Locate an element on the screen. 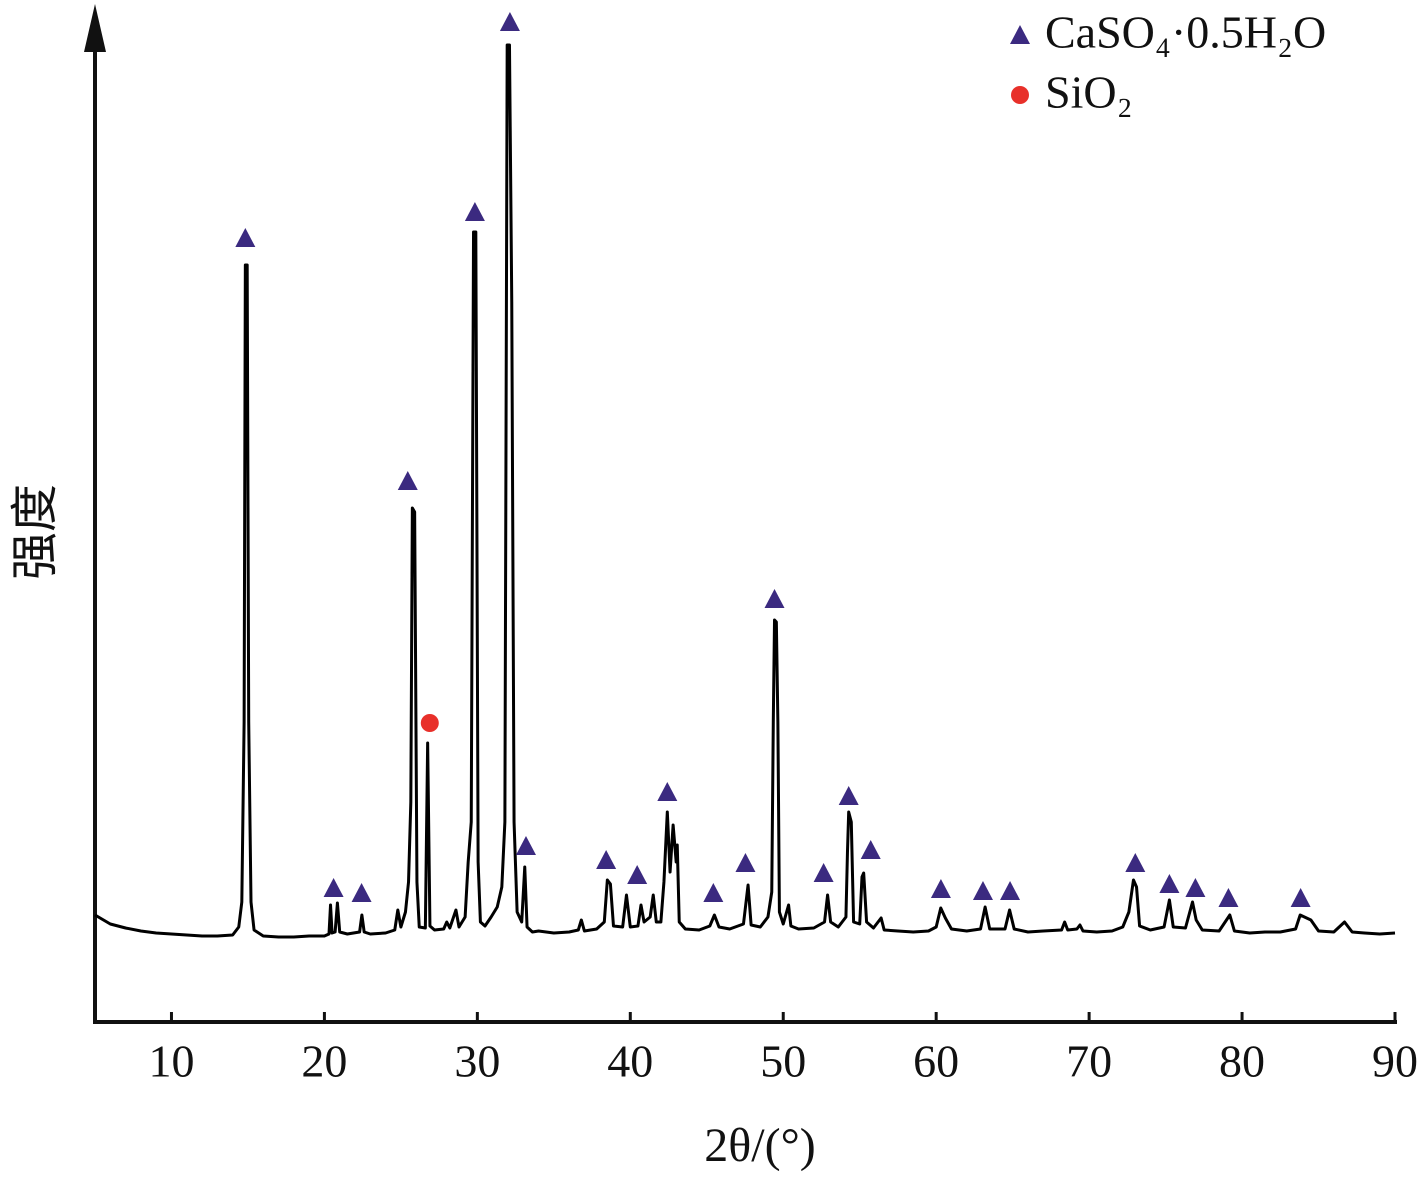 The image size is (1417, 1181). x-tick-label: 30 is located at coordinates (477, 1061).